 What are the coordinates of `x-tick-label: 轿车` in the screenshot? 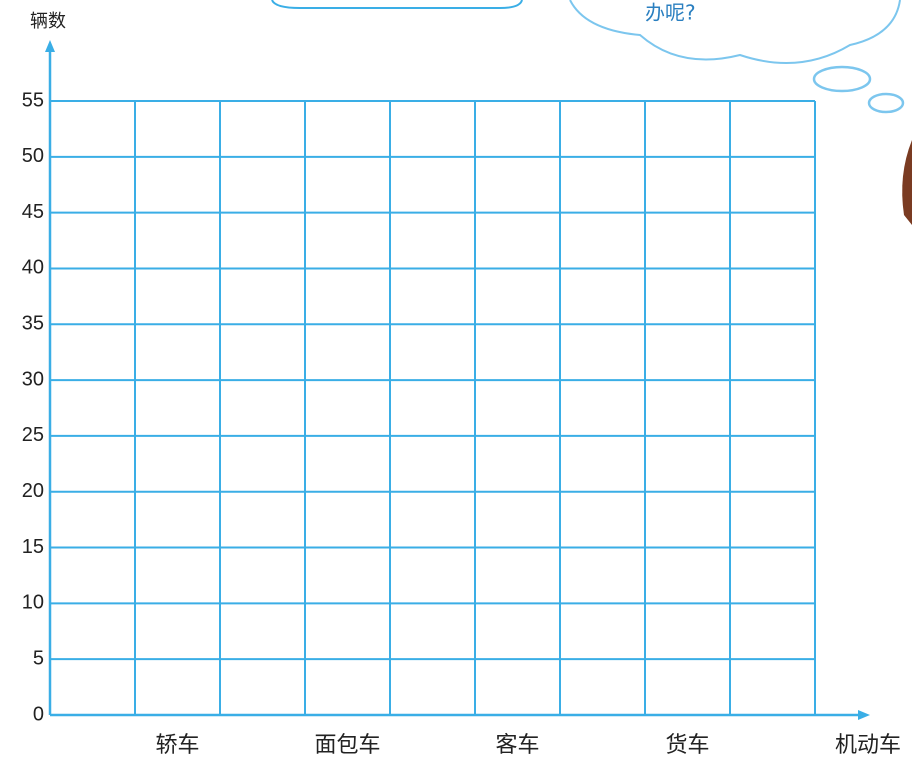 It's located at (177, 745).